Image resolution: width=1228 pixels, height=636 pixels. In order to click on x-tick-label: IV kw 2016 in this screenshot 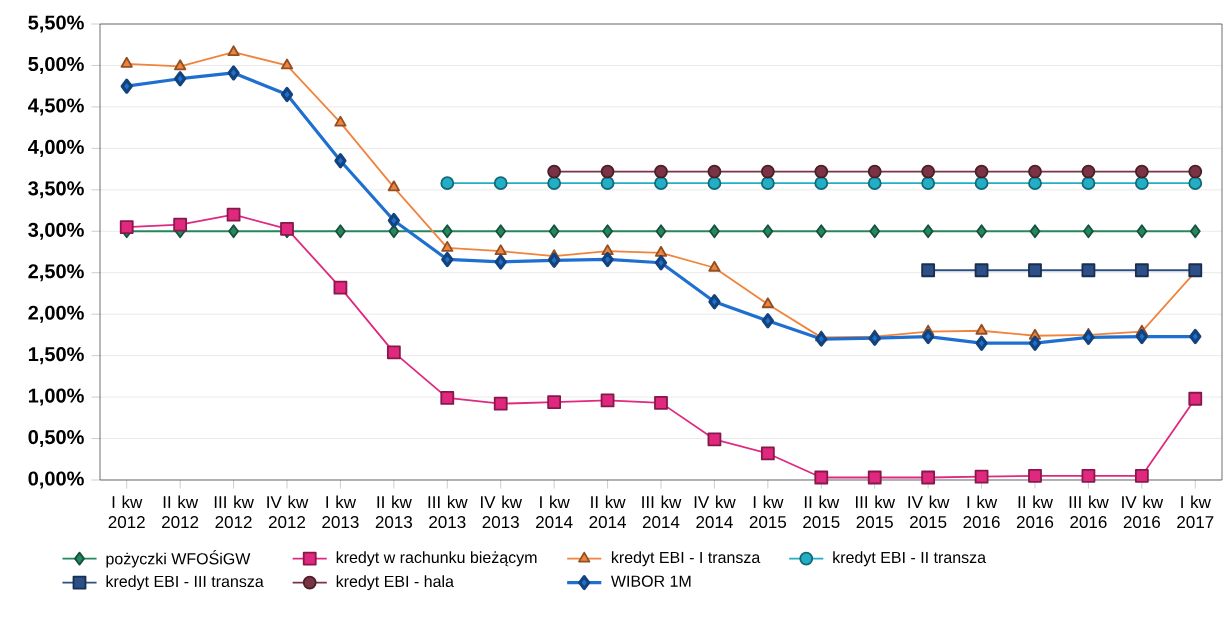, I will do `click(1143, 512)`.